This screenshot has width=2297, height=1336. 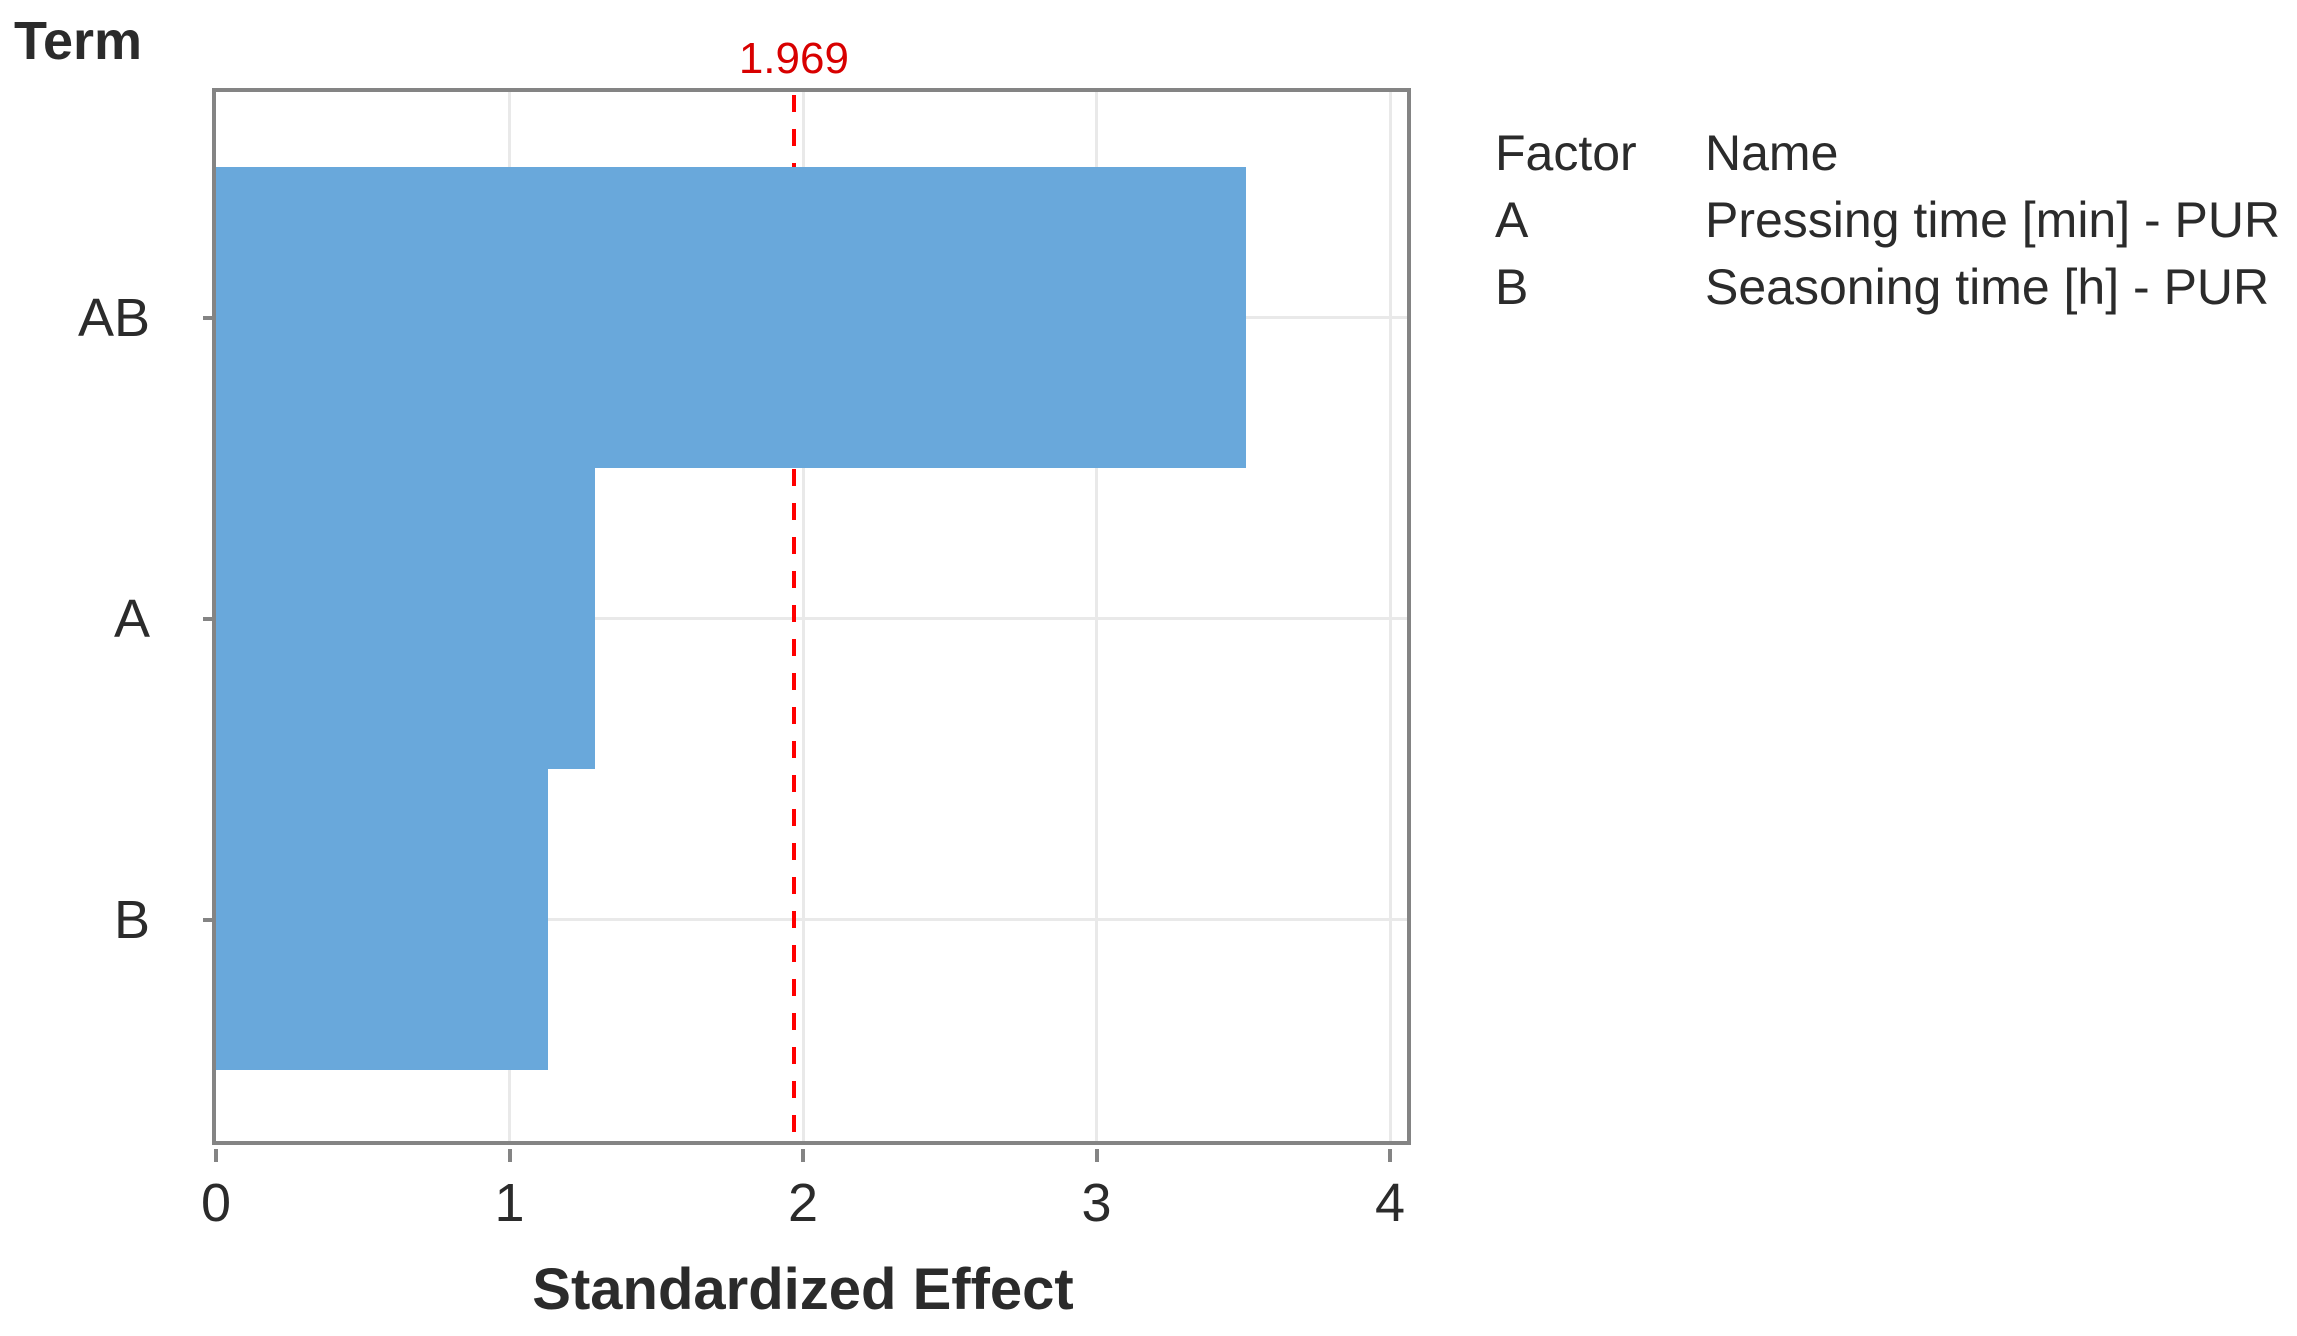 I want to click on legend-factor-name: Pressing time [min] - PUR, so click(x=1993, y=220).